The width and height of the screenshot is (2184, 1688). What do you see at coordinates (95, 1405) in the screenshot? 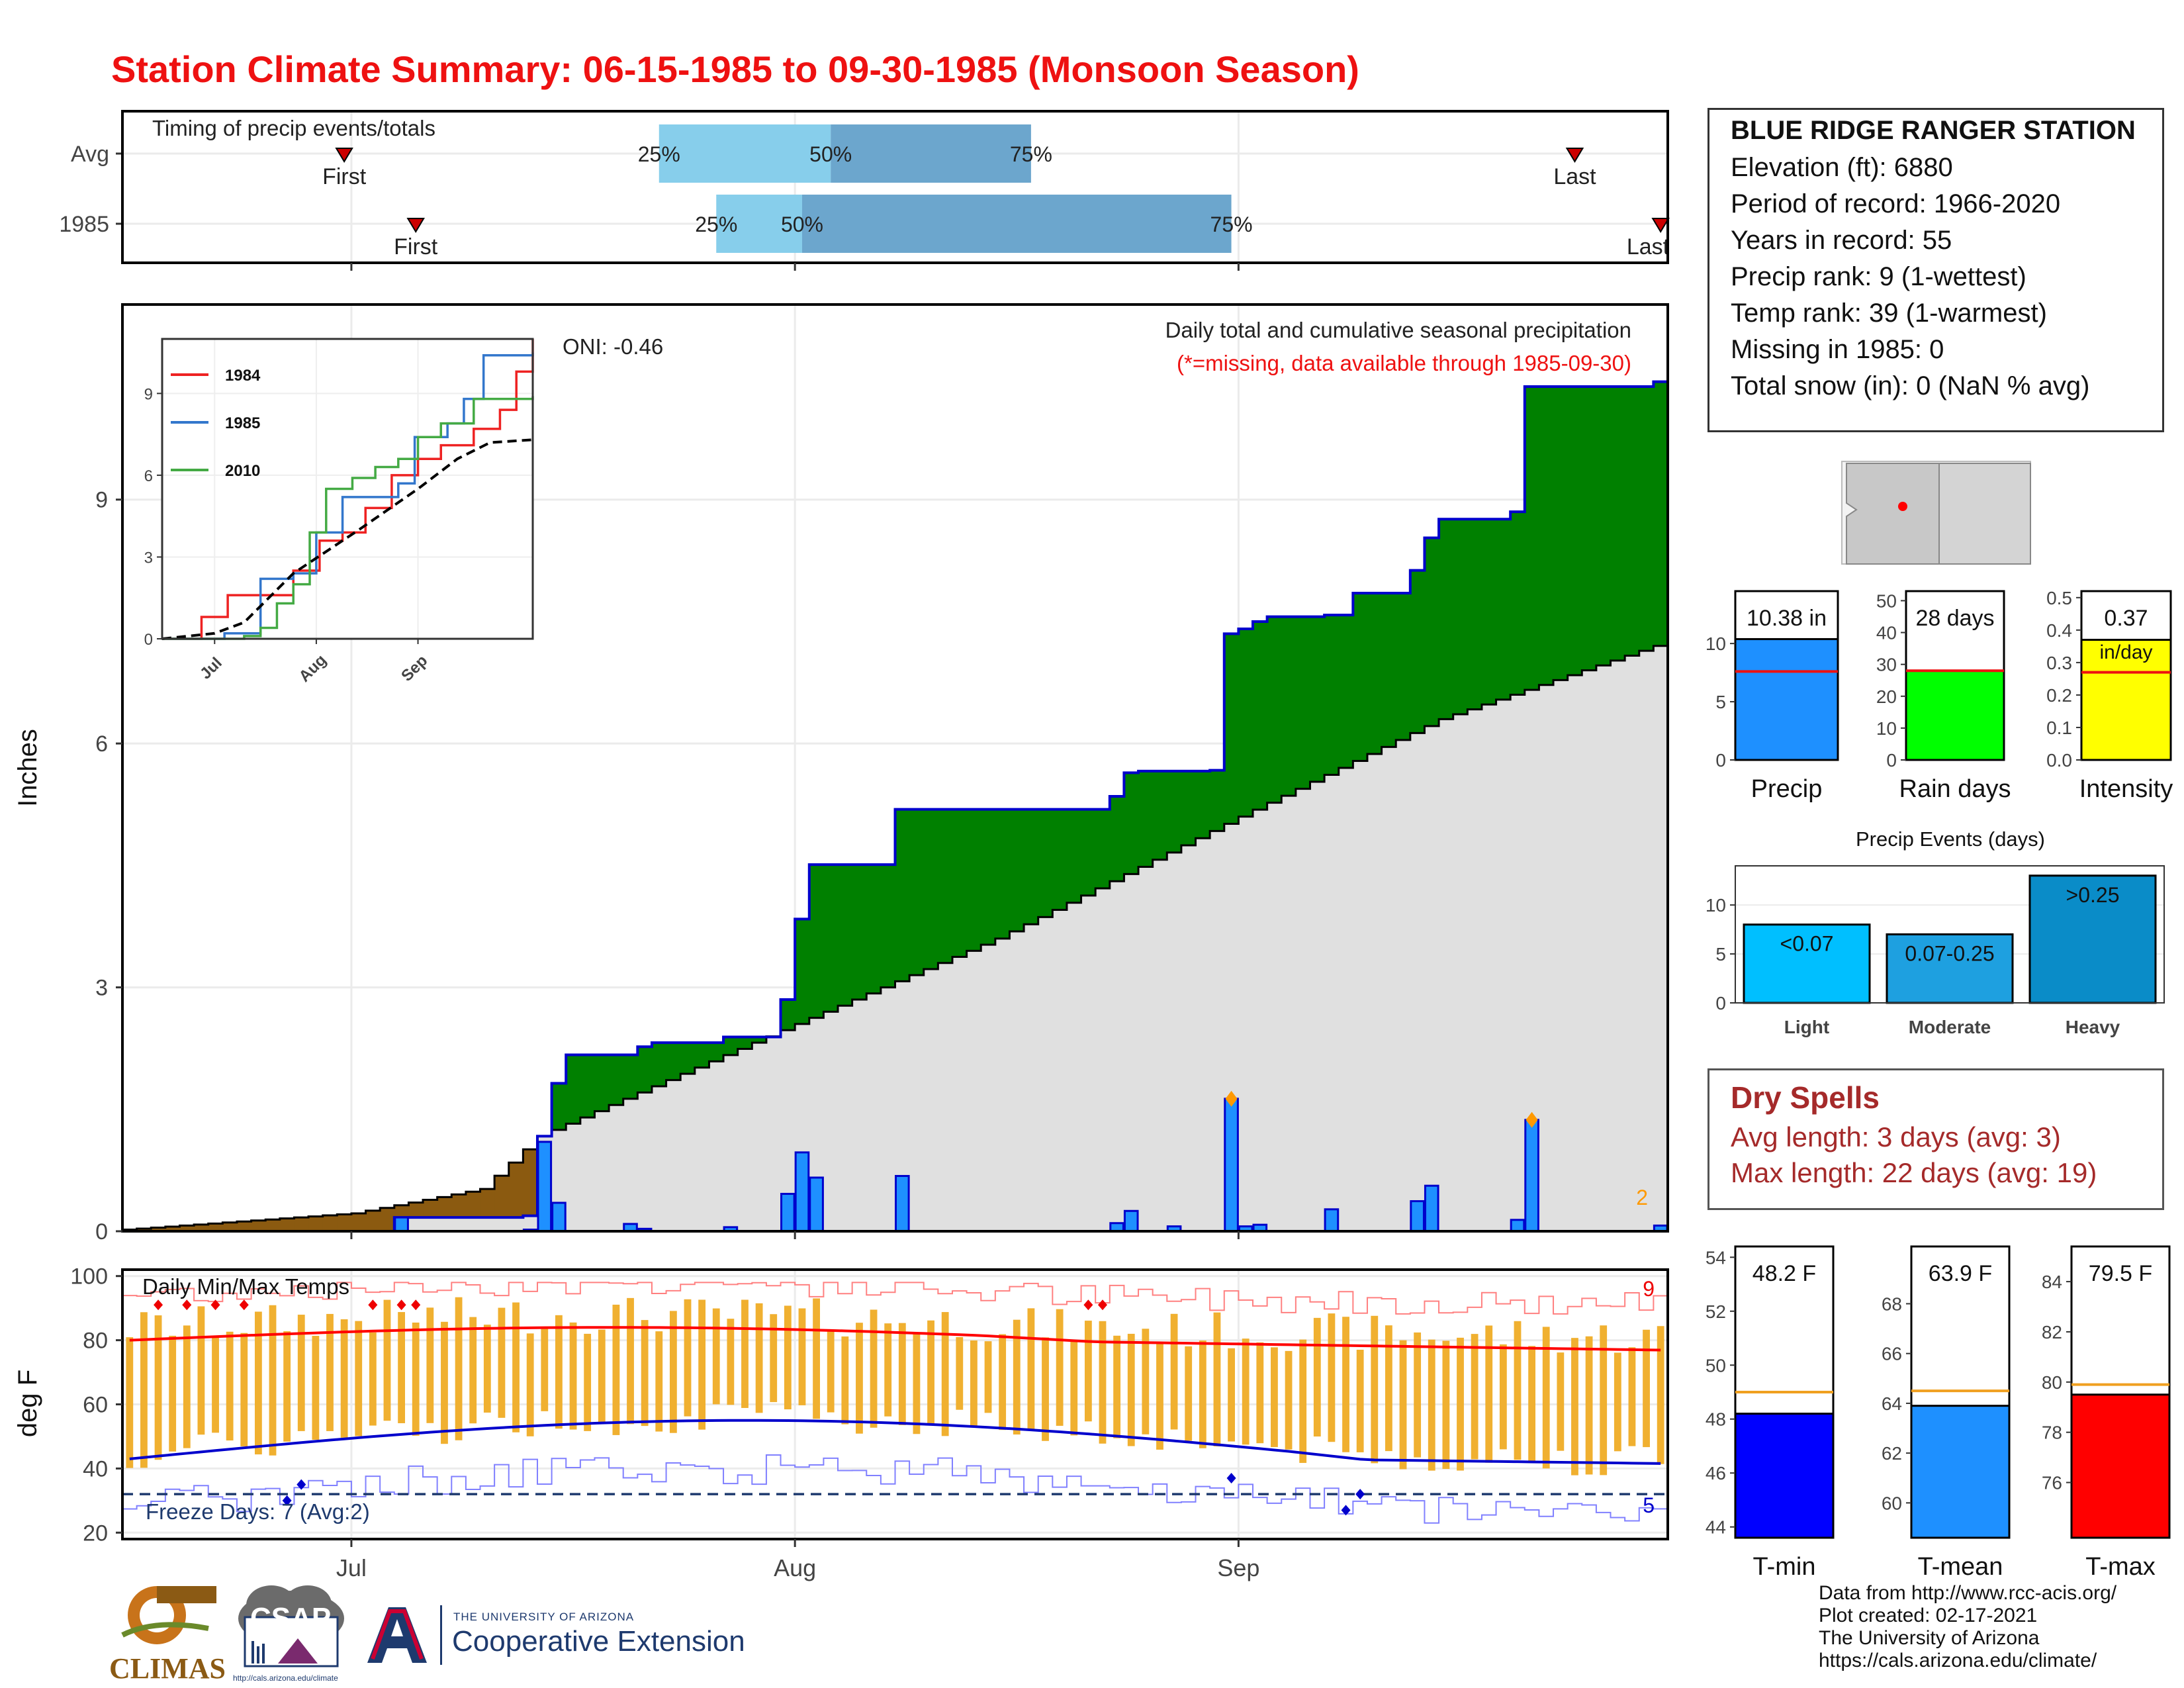
I see `temp-ytick-label: 60` at bounding box center [95, 1405].